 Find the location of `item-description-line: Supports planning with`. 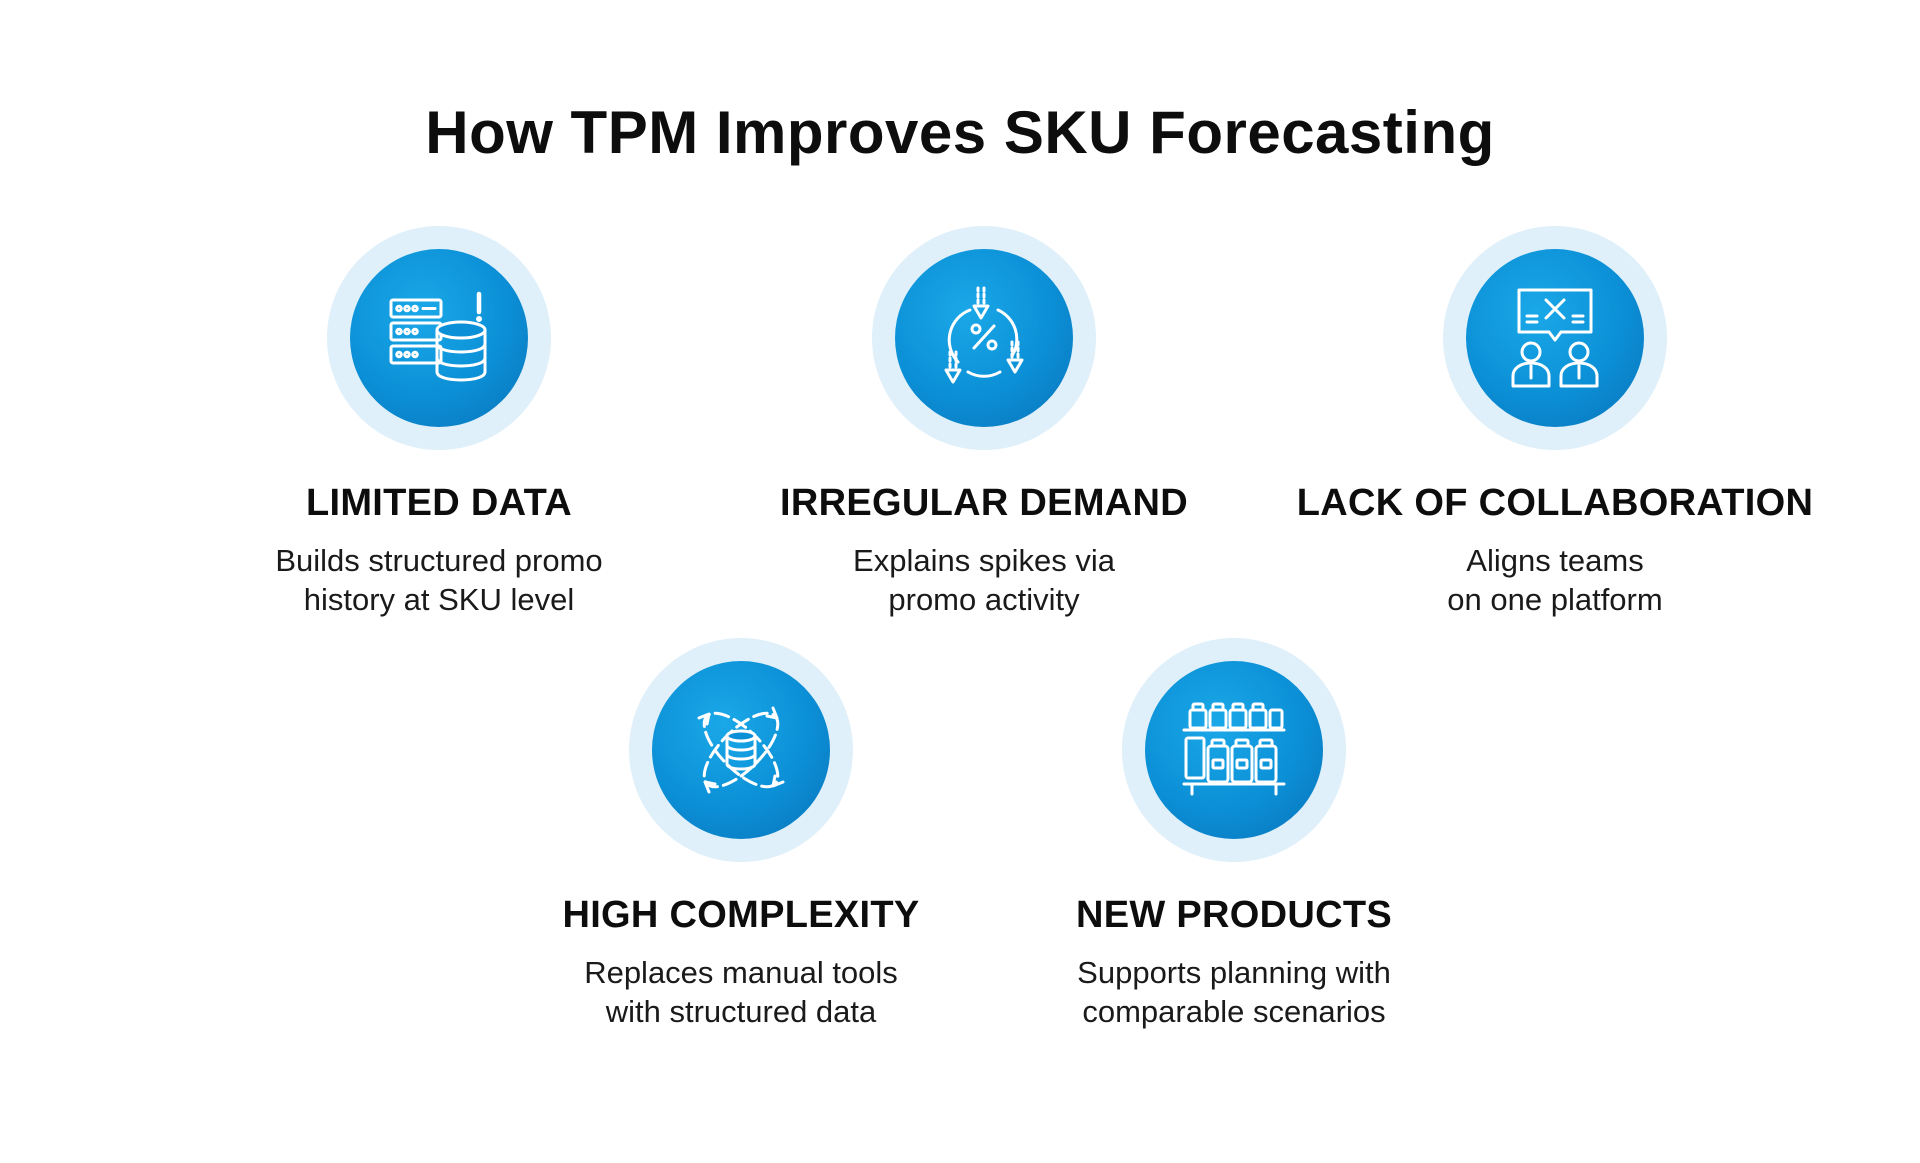

item-description-line: Supports planning with is located at coordinates (1234, 972).